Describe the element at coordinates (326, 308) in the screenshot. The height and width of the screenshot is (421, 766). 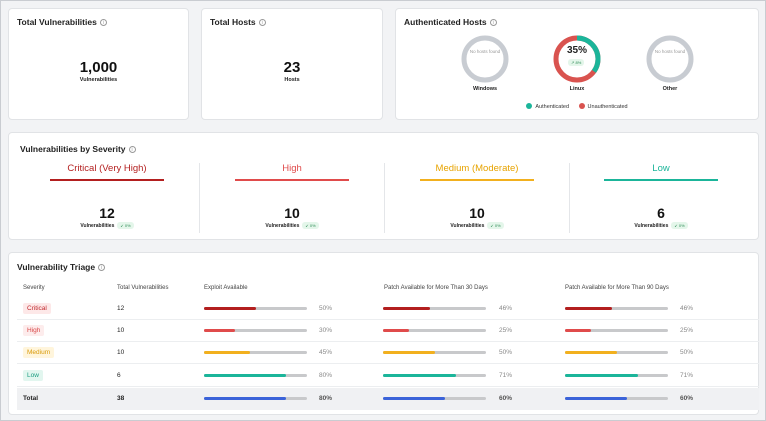
I see `exploit-percent: 50%` at that location.